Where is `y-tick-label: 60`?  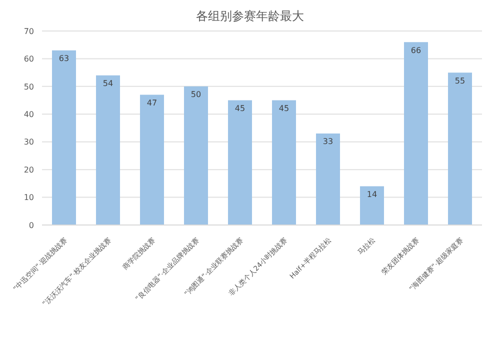 y-tick-label: 60 is located at coordinates (29, 59).